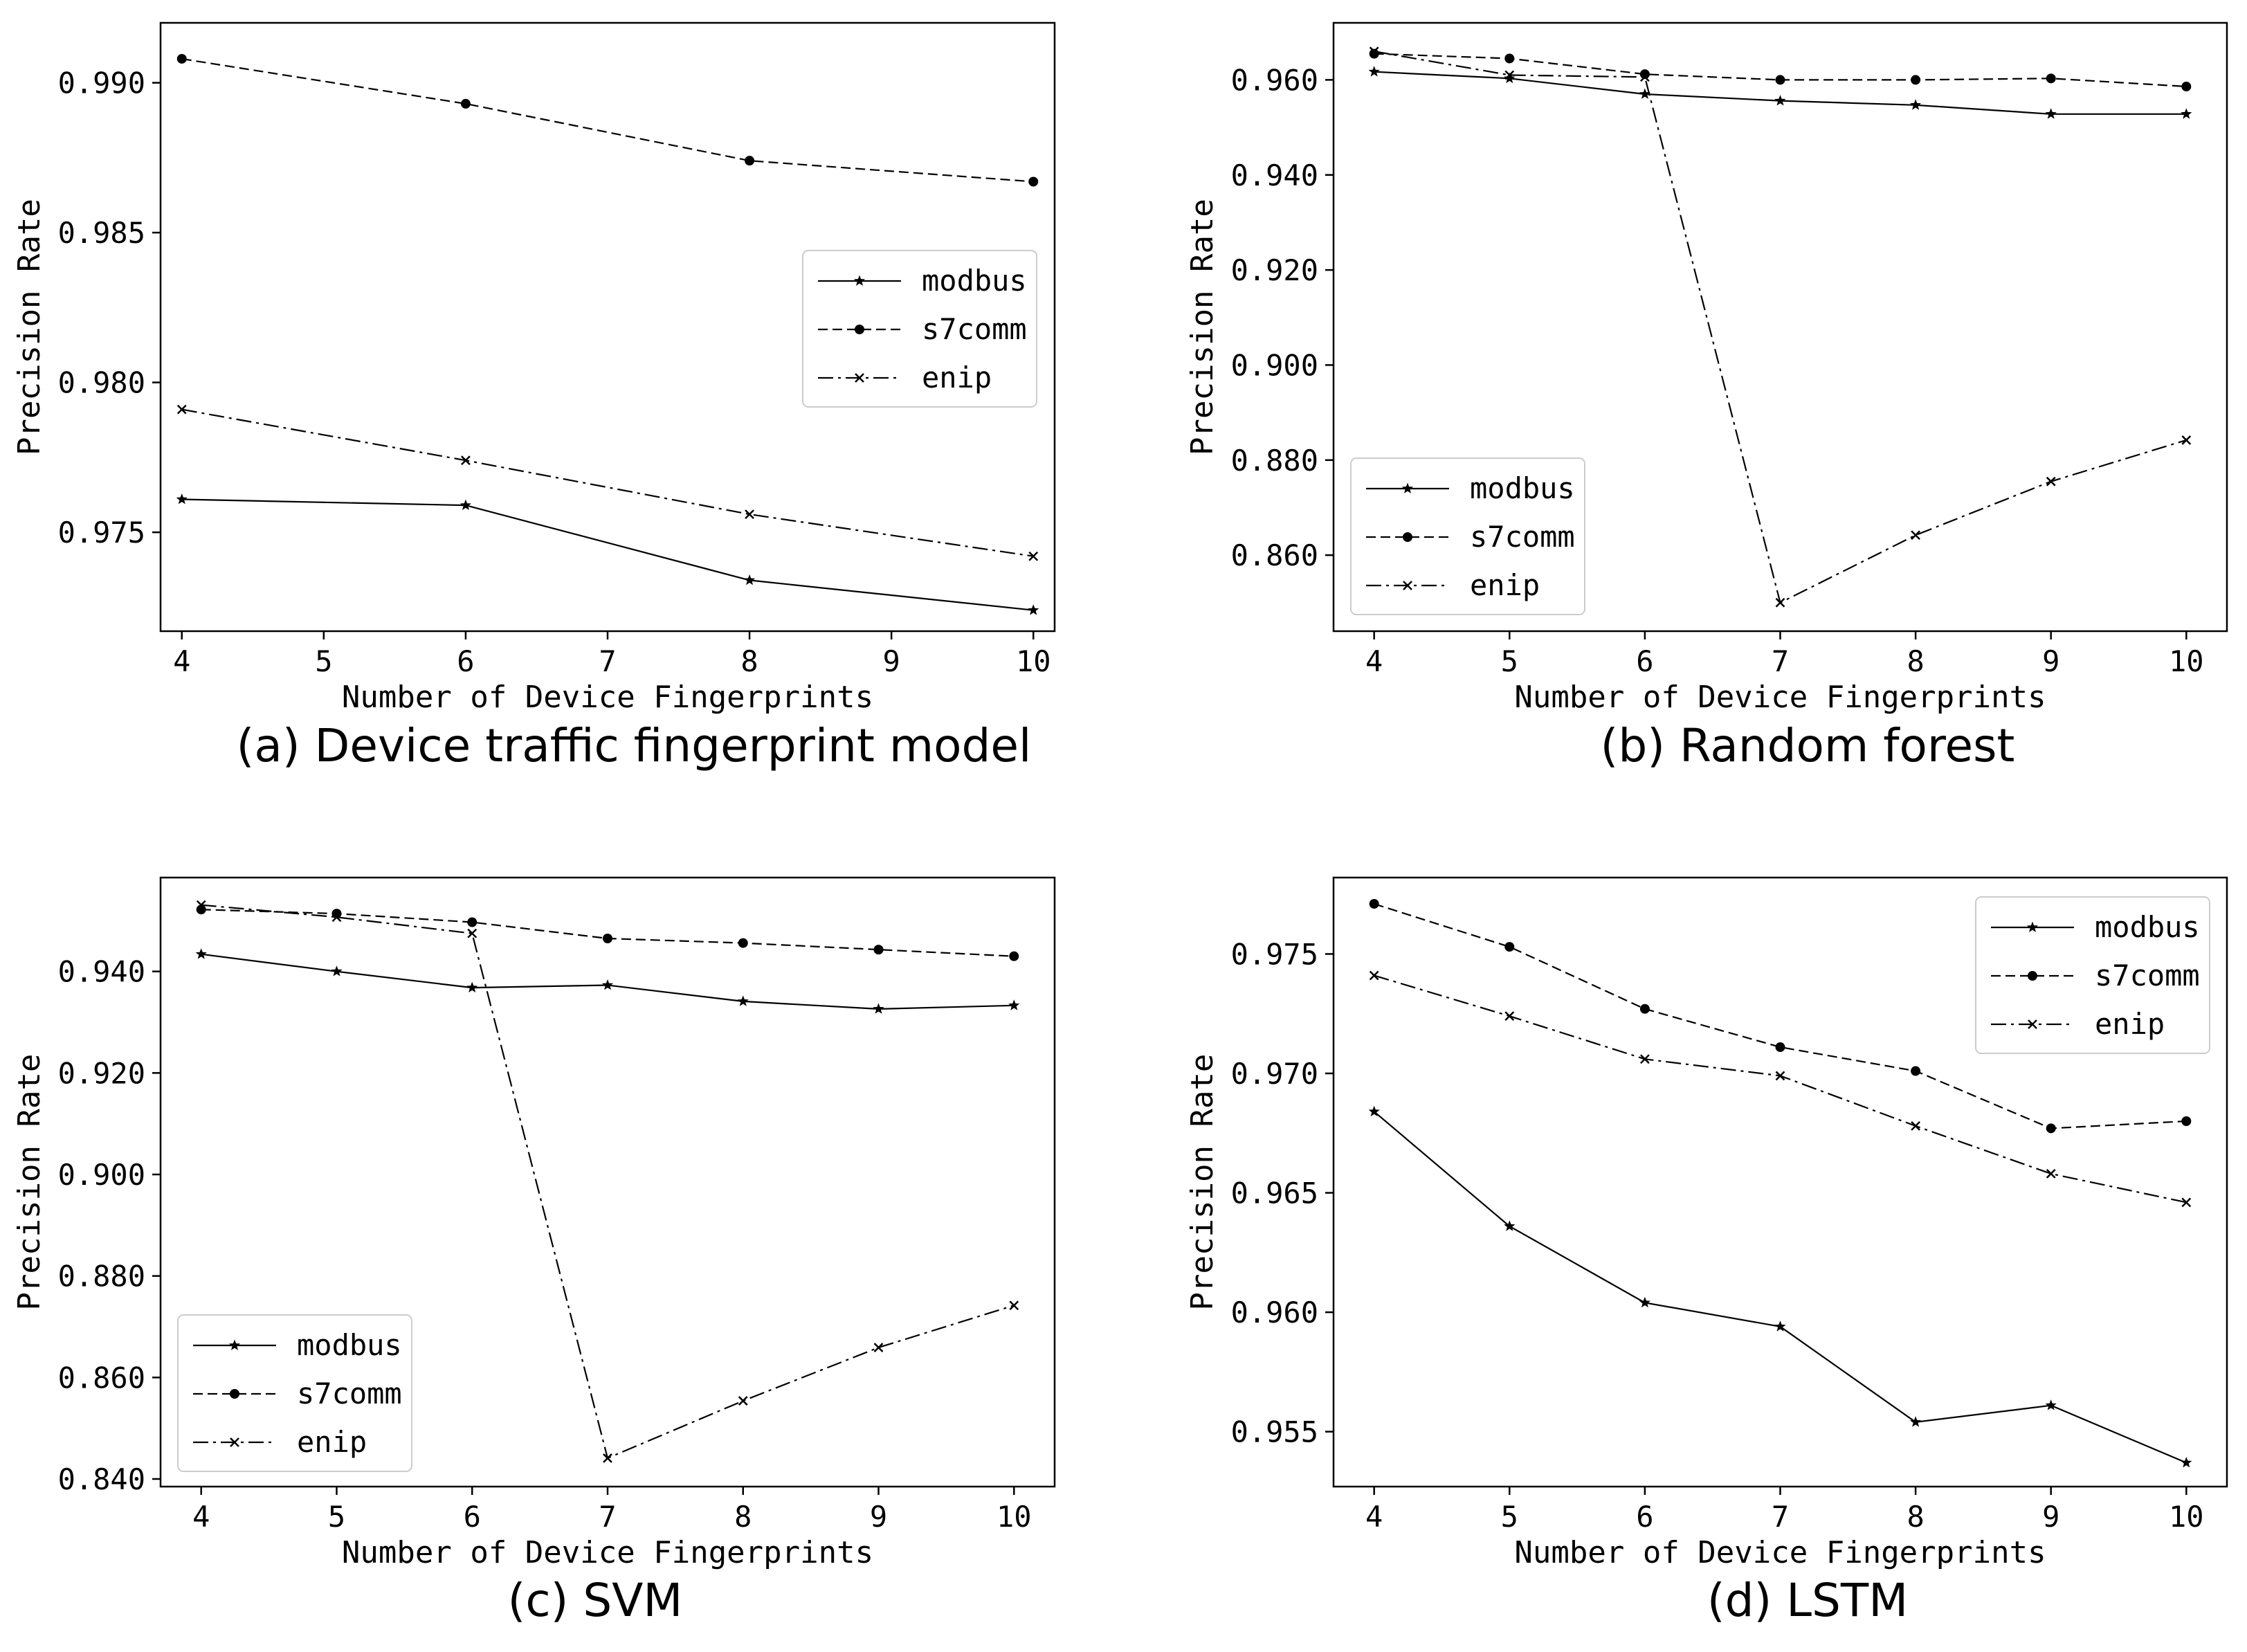 This screenshot has height=1652, width=2247. I want to click on y-tick-label: 0.940, so click(102, 972).